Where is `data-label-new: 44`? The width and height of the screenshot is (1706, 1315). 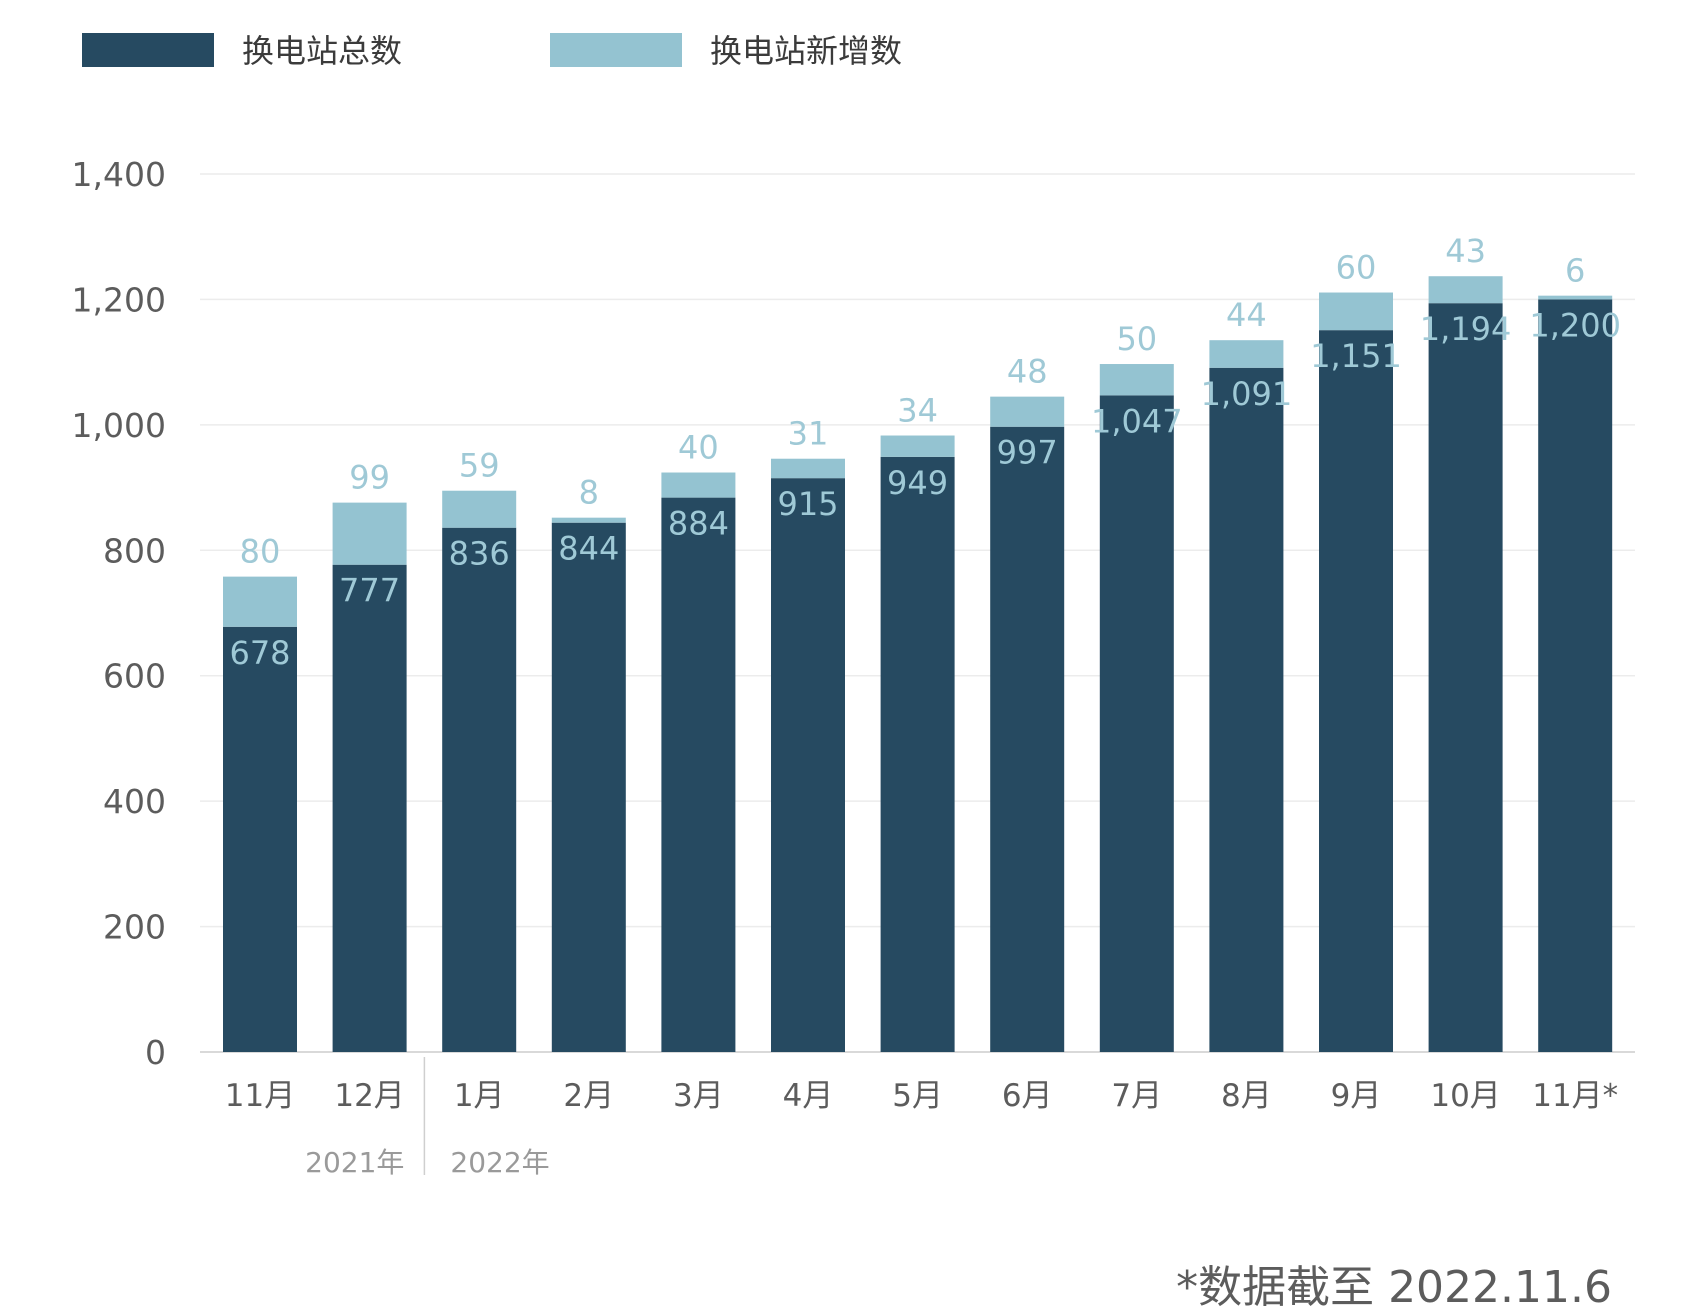 data-label-new: 44 is located at coordinates (1246, 315).